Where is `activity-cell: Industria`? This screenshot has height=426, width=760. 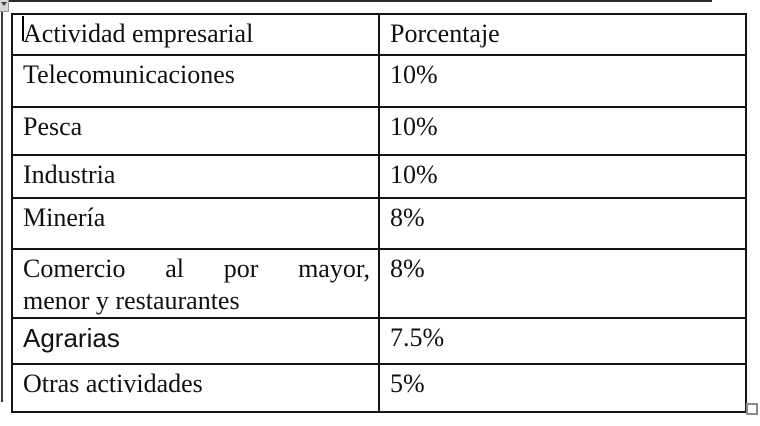 activity-cell: Industria is located at coordinates (195, 176).